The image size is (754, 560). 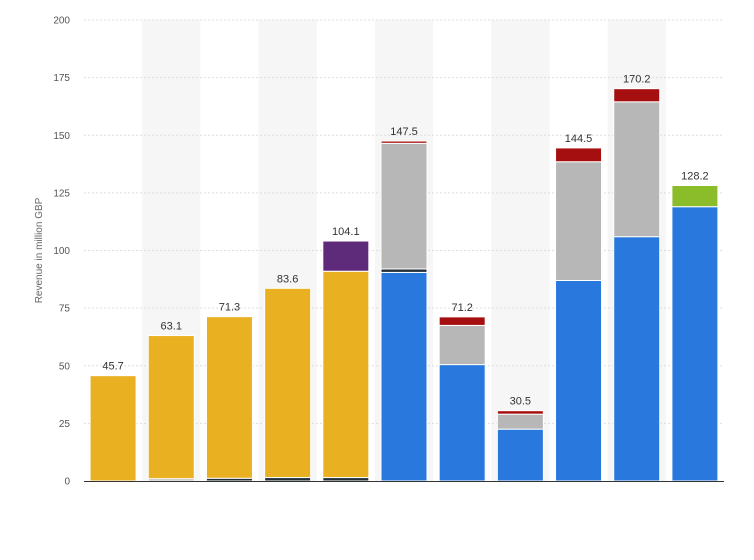 I want to click on bar-value-label: 63.1, so click(x=171, y=327).